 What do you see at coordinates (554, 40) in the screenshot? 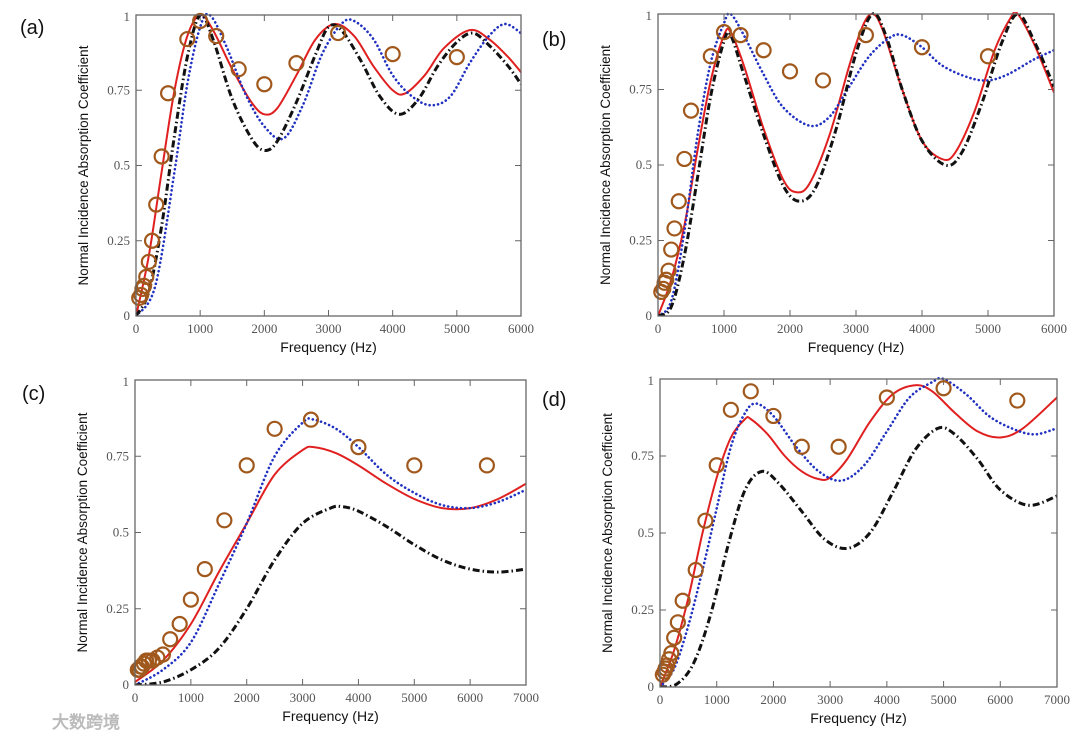
I see `panel-label: (b)` at bounding box center [554, 40].